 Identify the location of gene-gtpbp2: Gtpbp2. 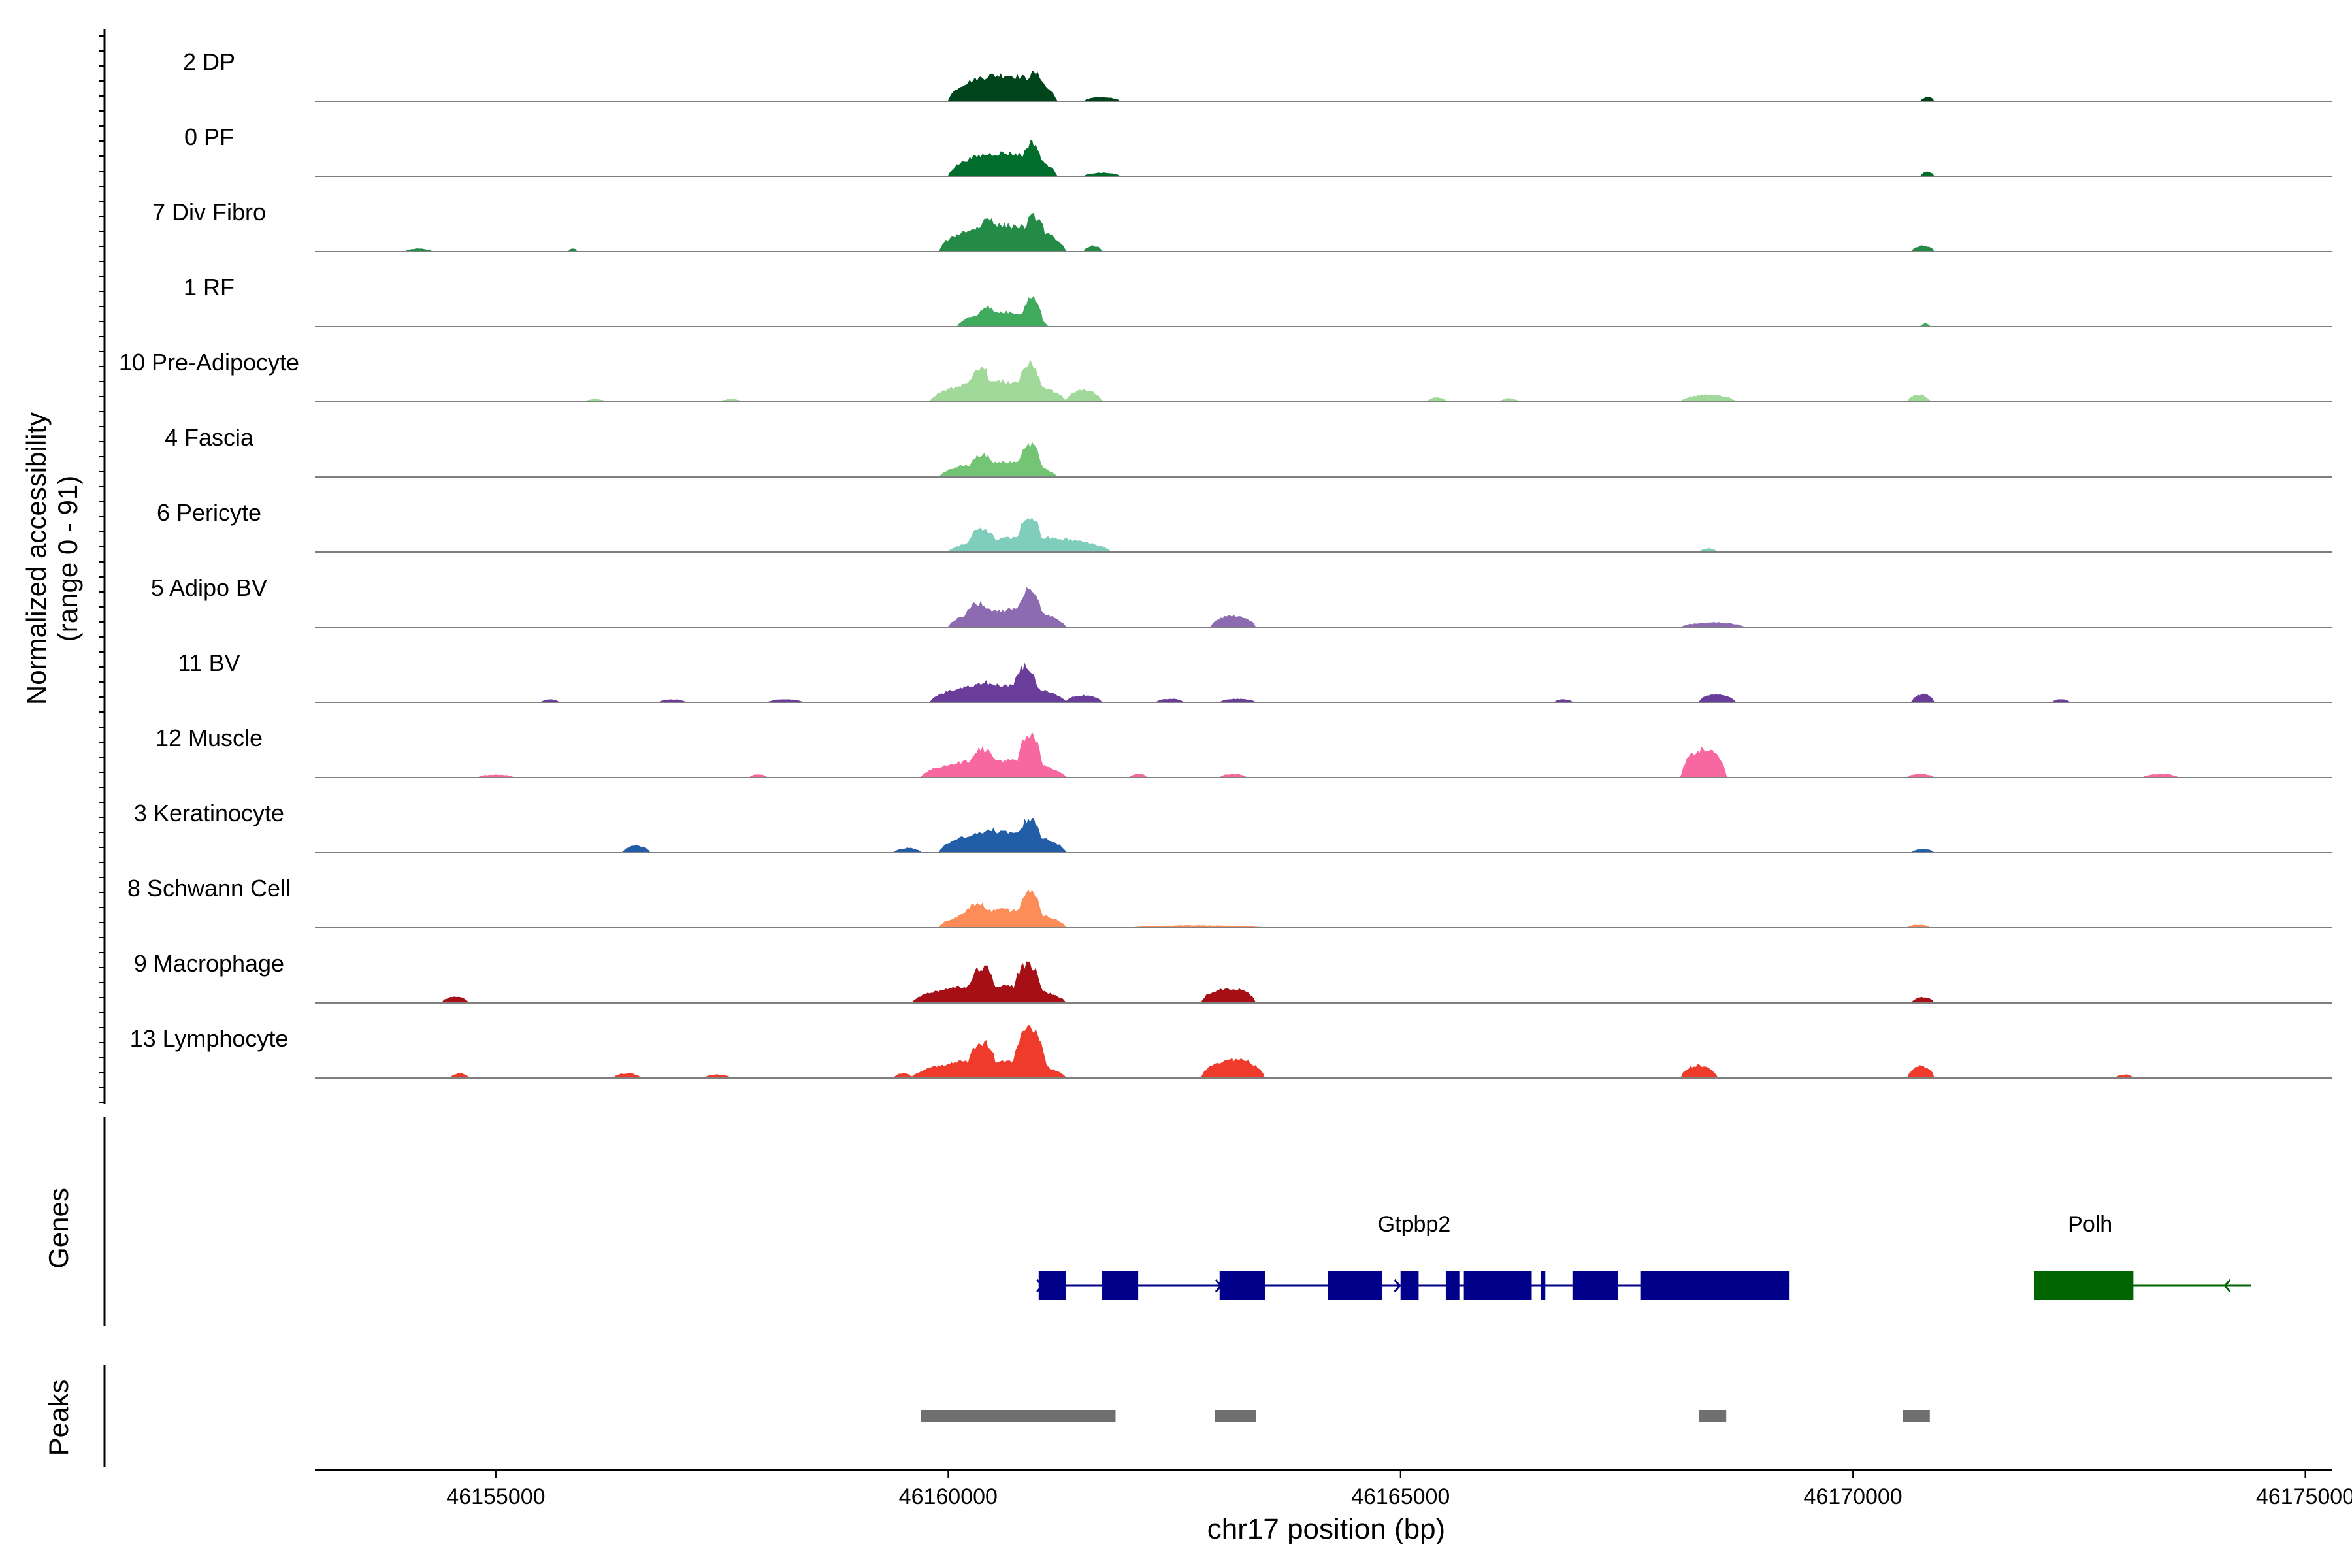
(1413, 1256).